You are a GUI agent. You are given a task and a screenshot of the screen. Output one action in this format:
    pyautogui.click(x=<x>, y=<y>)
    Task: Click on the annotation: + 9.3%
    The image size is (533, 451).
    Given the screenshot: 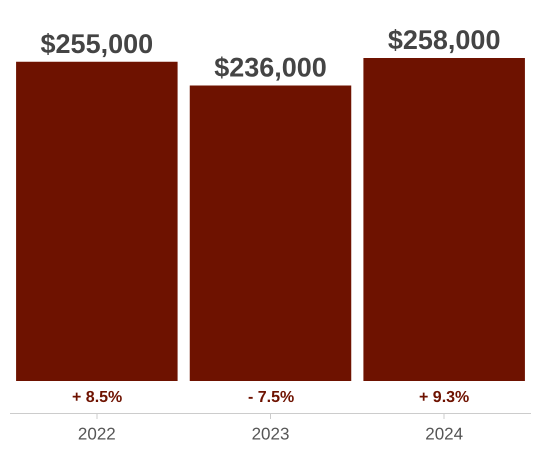 What is the action you would take?
    pyautogui.click(x=444, y=397)
    